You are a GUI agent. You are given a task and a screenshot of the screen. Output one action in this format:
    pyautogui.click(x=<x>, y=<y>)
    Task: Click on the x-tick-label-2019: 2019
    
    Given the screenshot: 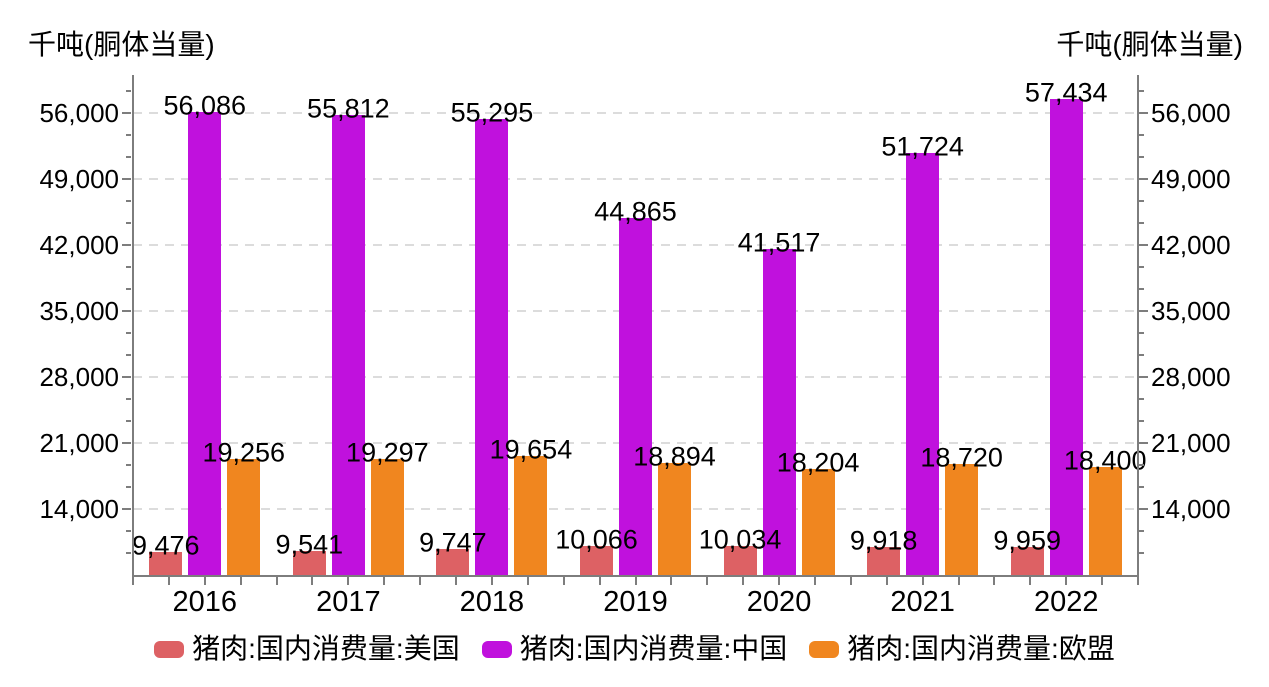 What is the action you would take?
    pyautogui.click(x=635, y=602)
    